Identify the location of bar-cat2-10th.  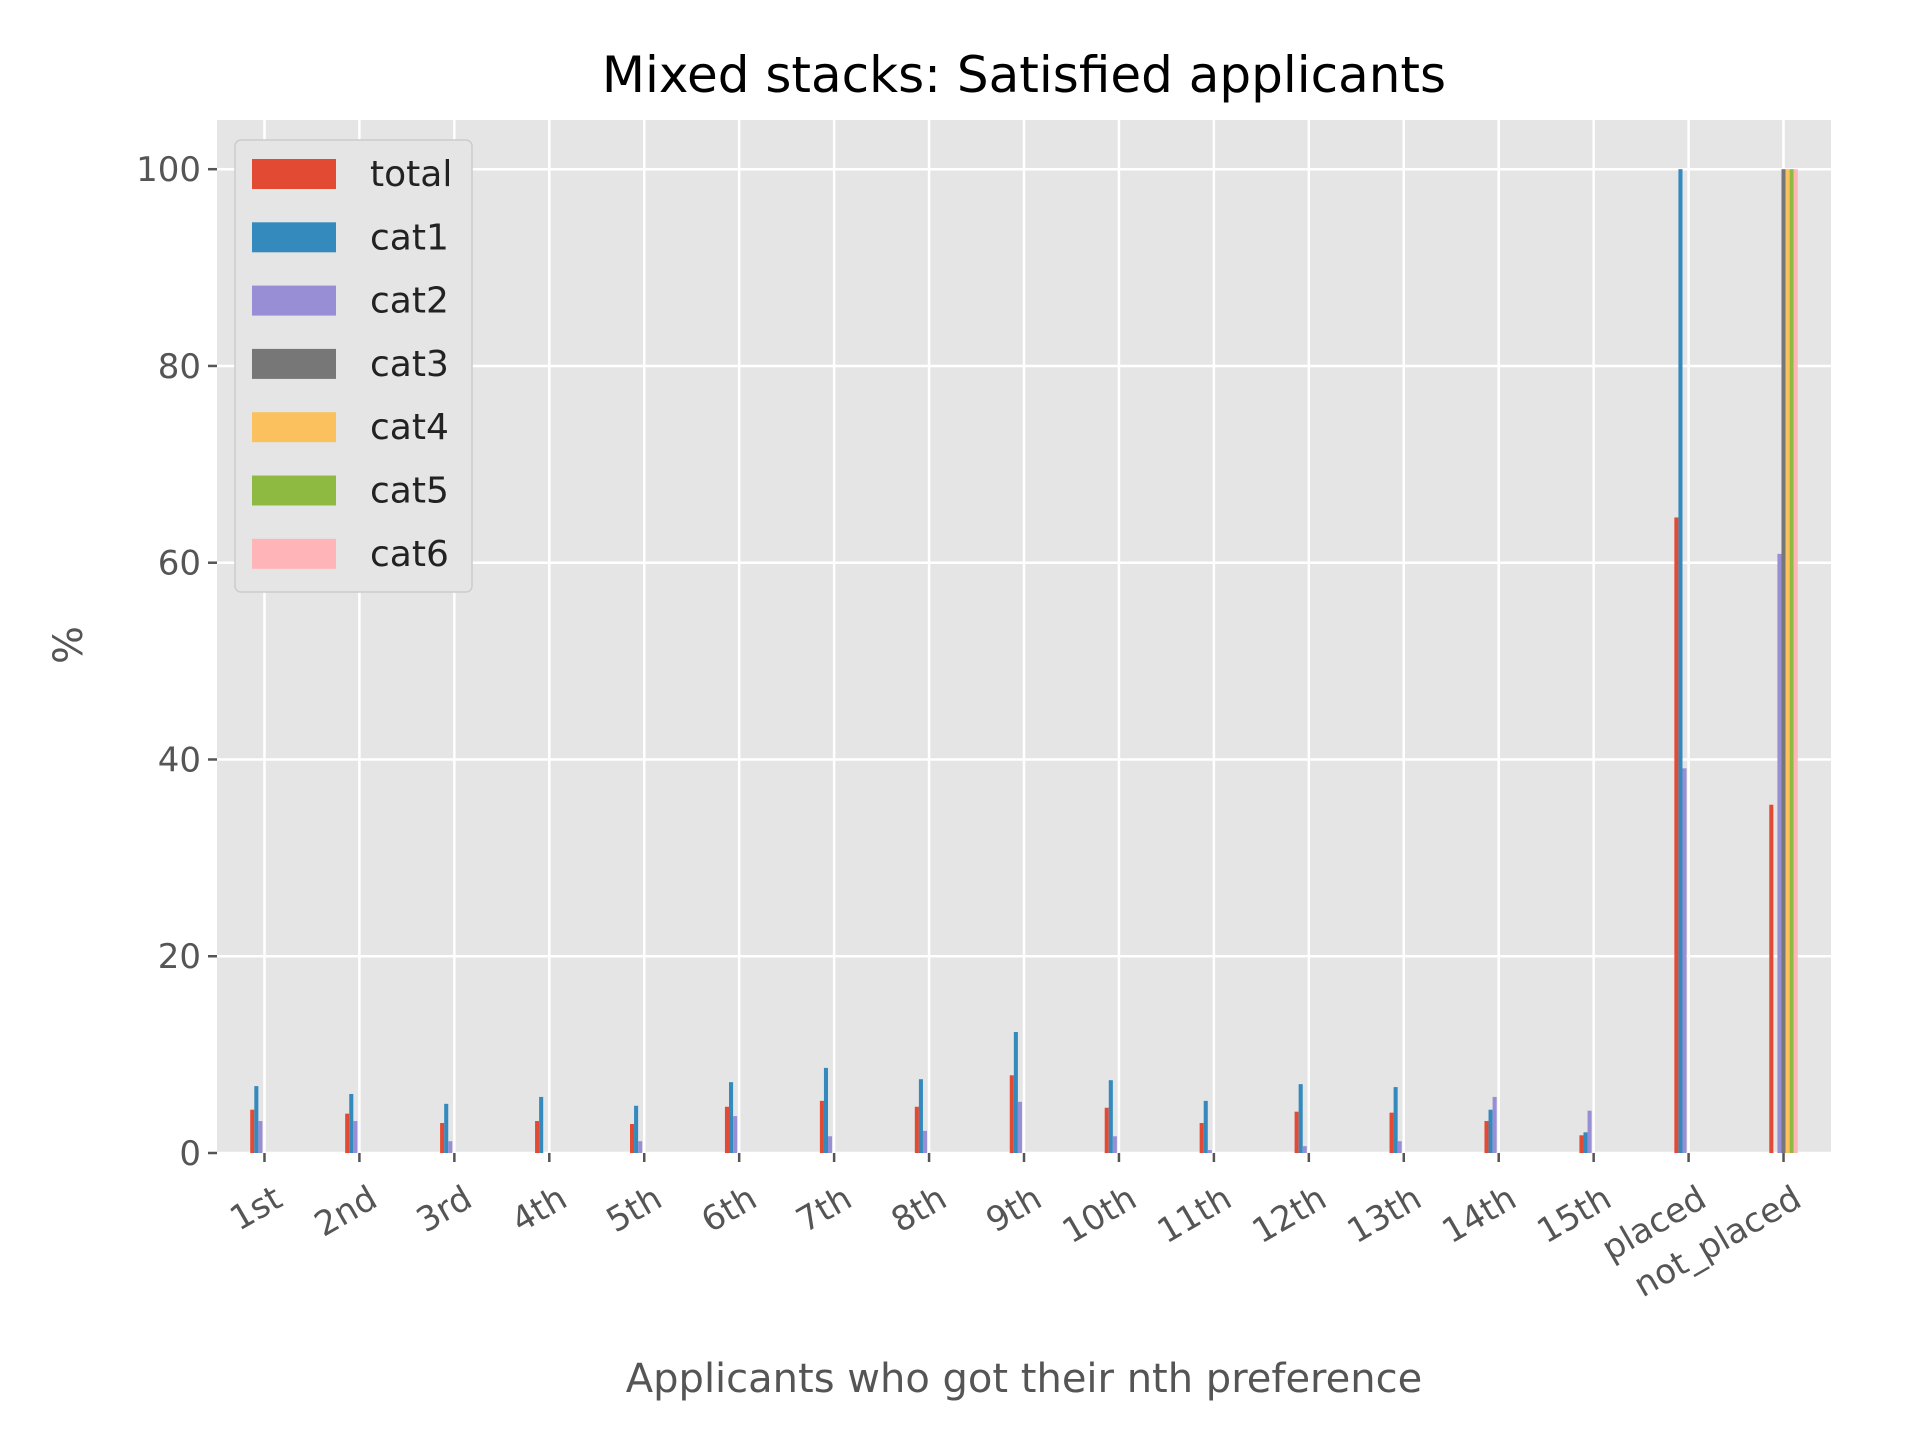
(1114, 1144).